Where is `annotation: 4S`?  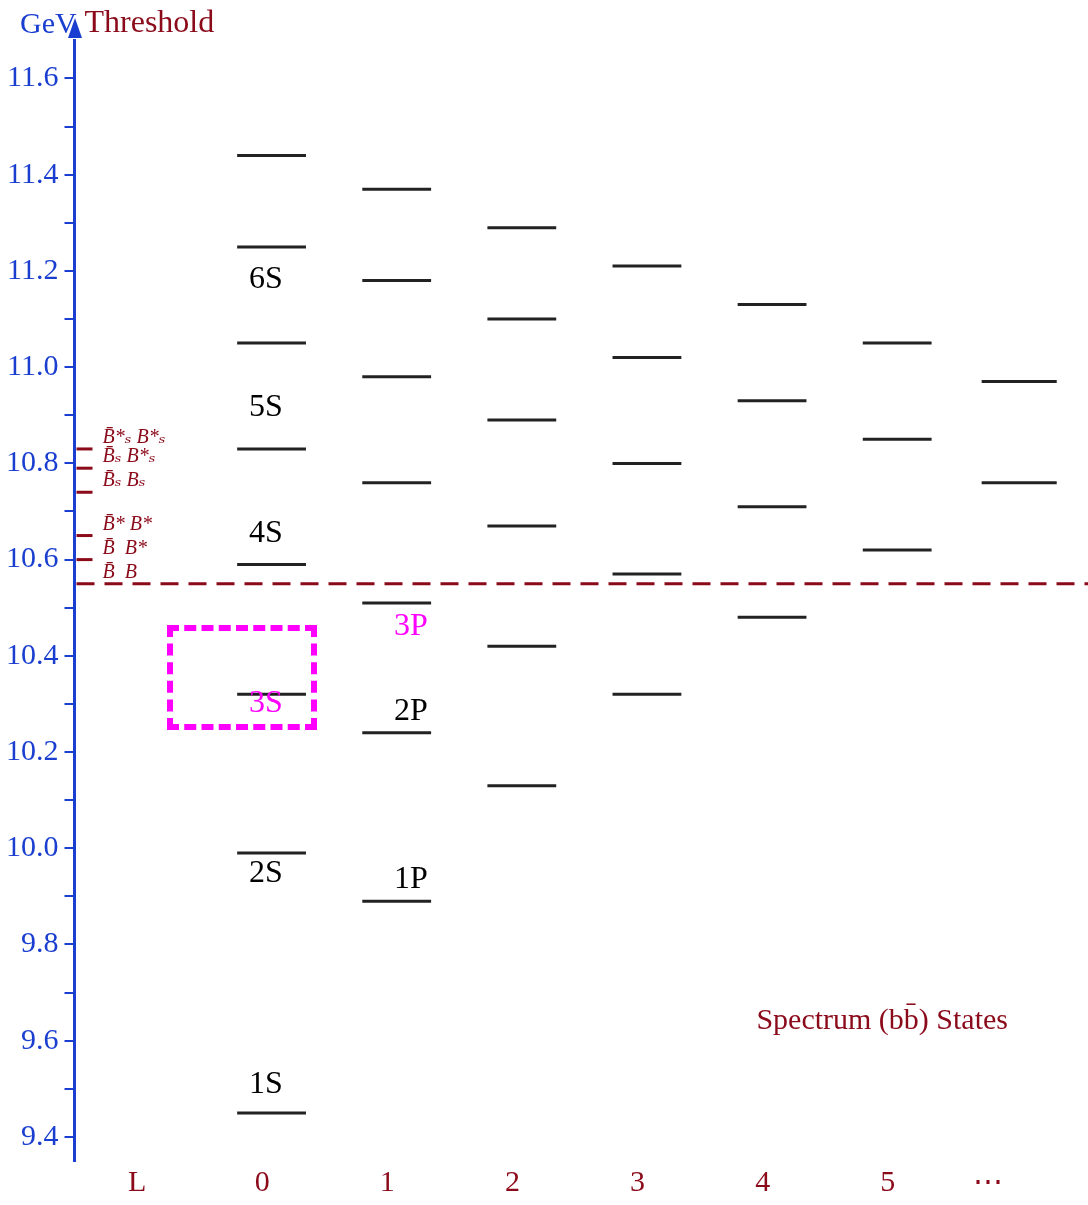 annotation: 4S is located at coordinates (266, 530).